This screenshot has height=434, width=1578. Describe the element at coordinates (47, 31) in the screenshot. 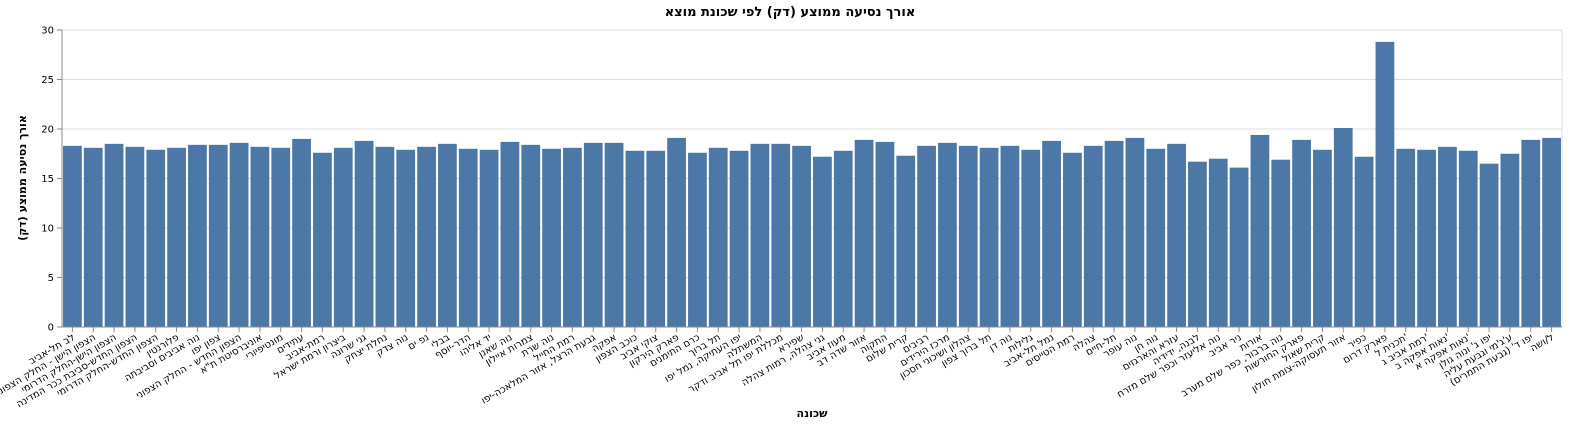

I see `y-tick-label: 30` at that location.